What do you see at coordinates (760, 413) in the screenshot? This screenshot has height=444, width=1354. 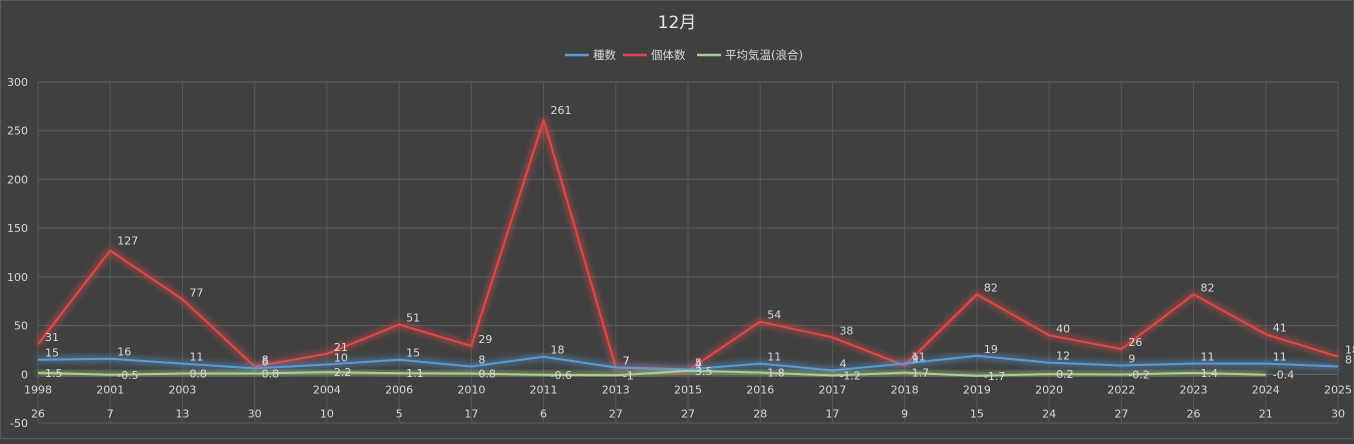 I see `x-tick-label-sub: 28` at bounding box center [760, 413].